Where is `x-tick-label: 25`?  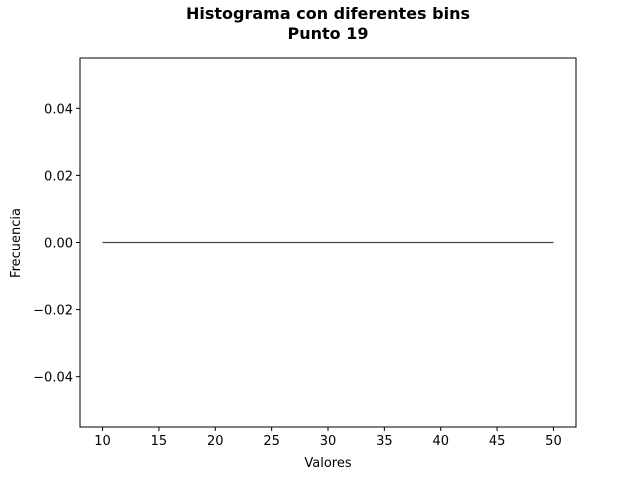
x-tick-label: 25 is located at coordinates (271, 441).